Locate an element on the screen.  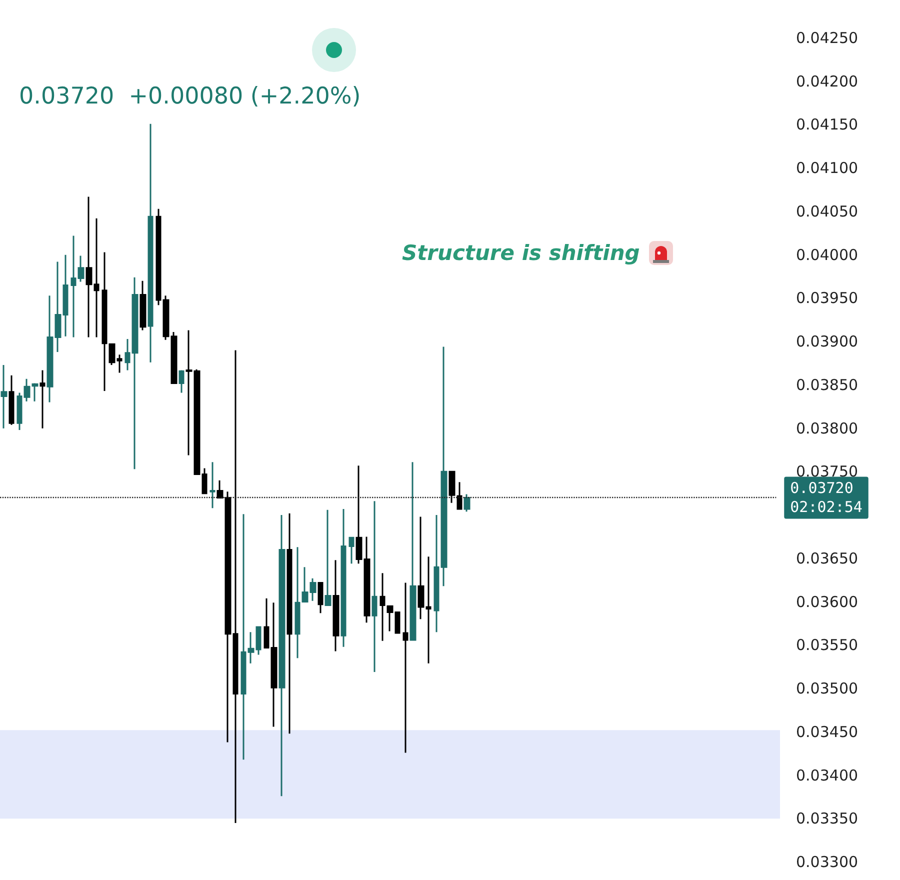
text: 0.03720 +0.00080 (+2.20%) is located at coordinates (190, 97).